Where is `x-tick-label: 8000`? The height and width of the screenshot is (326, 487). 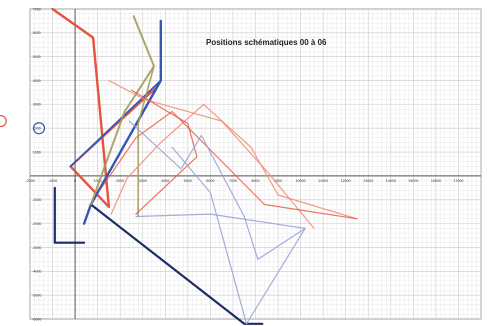 x-tick-label: 8000 is located at coordinates (256, 181).